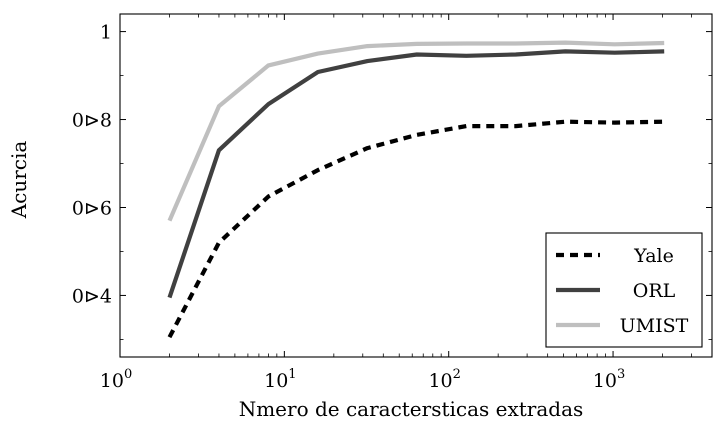 The height and width of the screenshot is (425, 727). I want to click on x-axis-label: Nmero de caractersticas extradas, so click(411, 409).